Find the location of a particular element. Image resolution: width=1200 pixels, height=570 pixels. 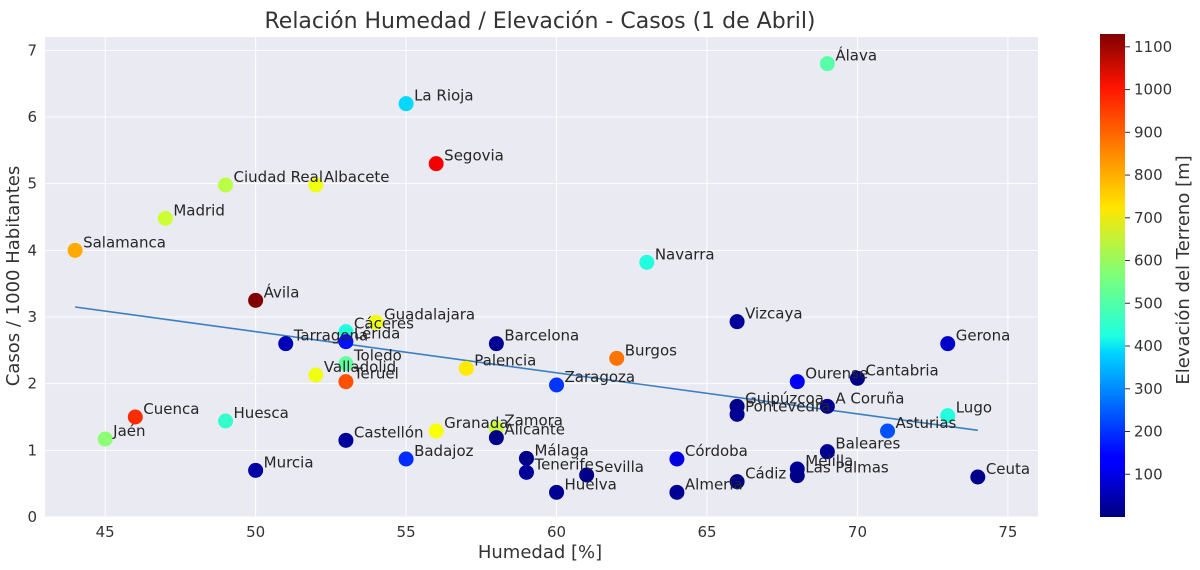

point-label: Baleares is located at coordinates (867, 444).